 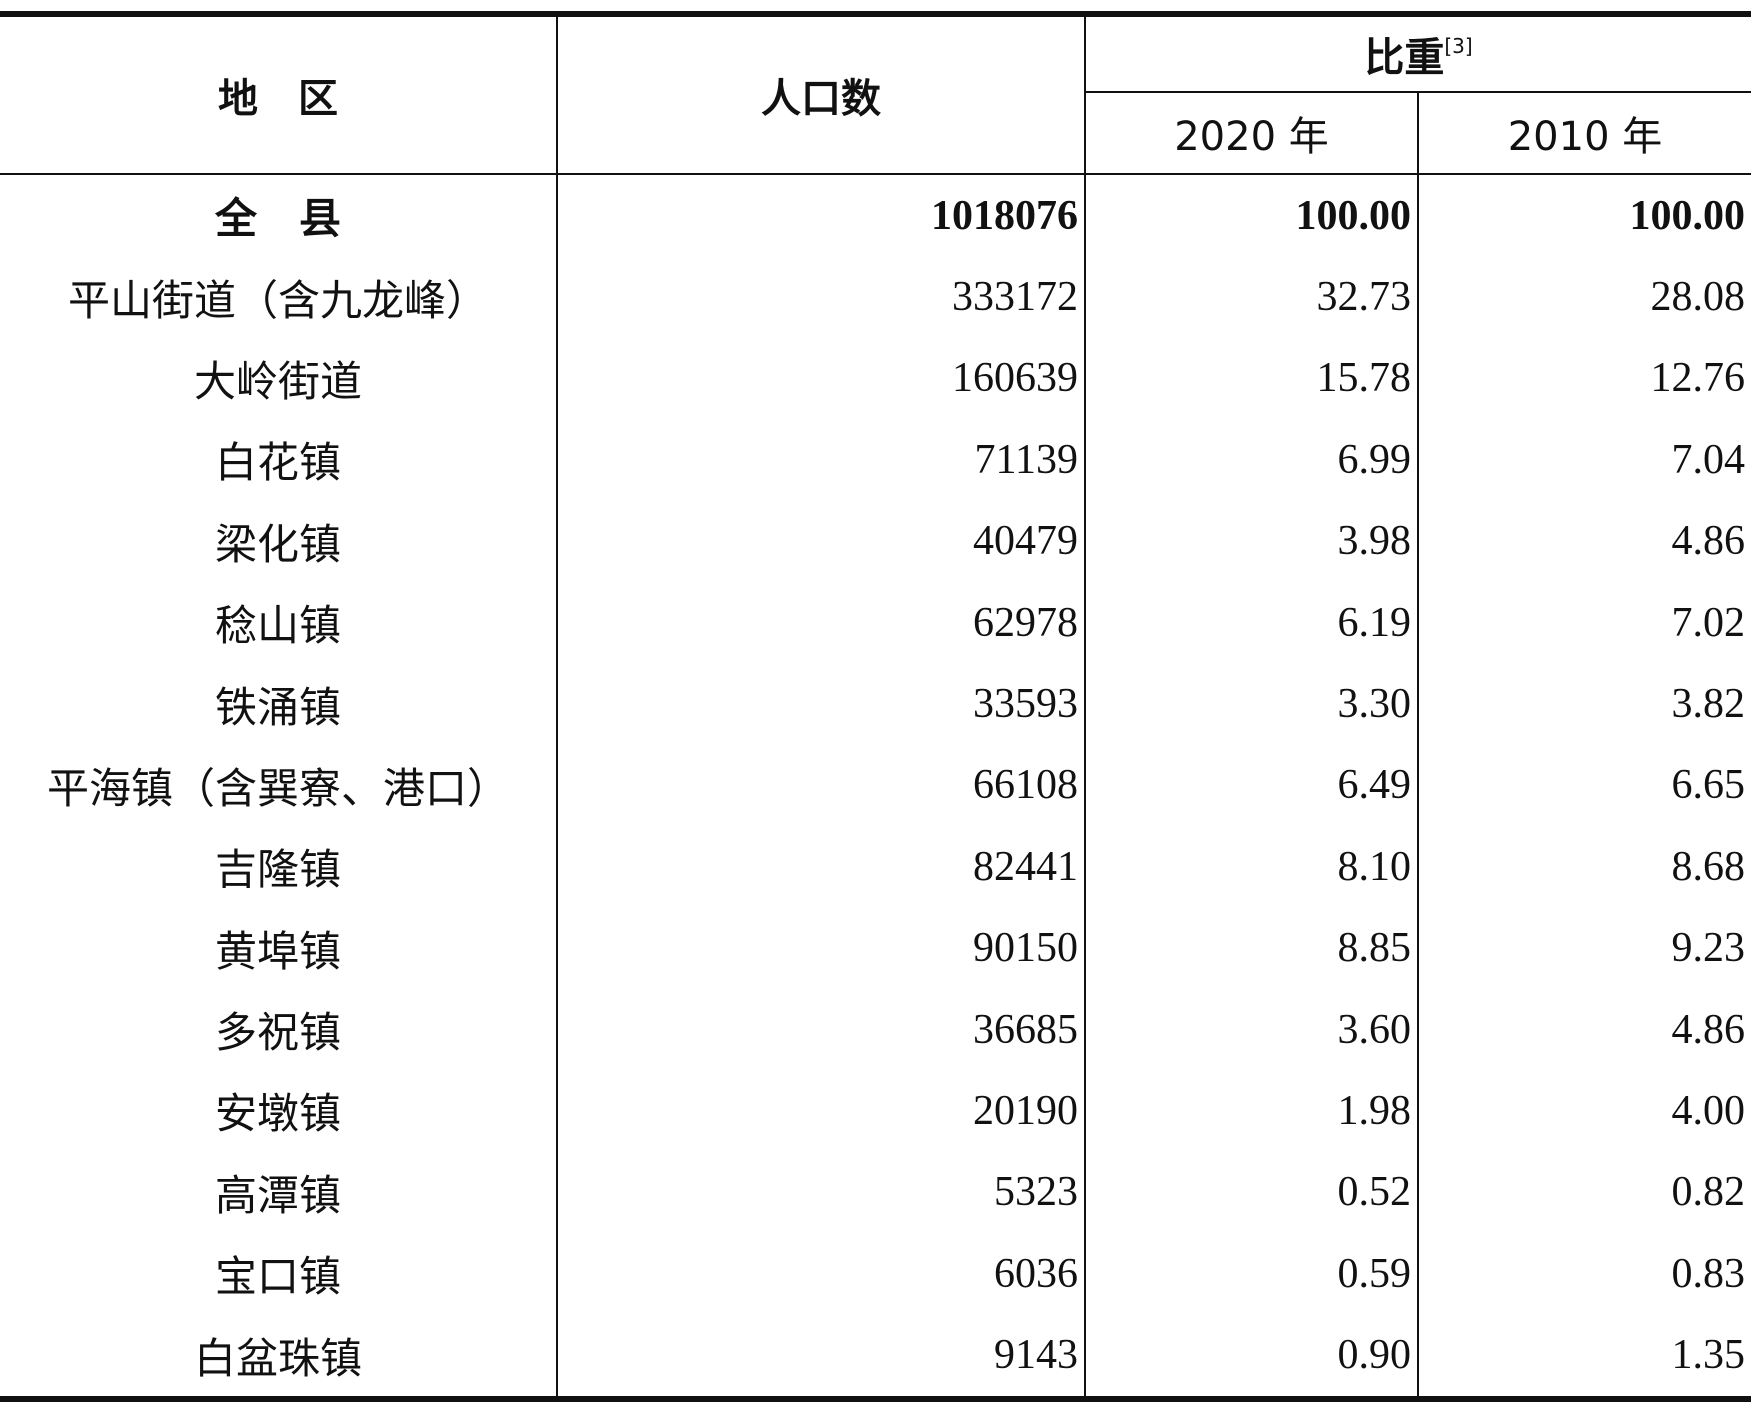 I want to click on share-2010-cell: 0.83, so click(x=1708, y=1273).